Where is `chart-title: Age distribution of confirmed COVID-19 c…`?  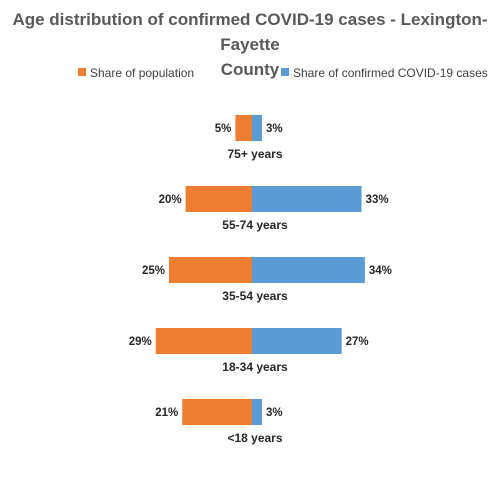
chart-title: Age distribution of confirmed COVID-19 c… is located at coordinates (250, 44).